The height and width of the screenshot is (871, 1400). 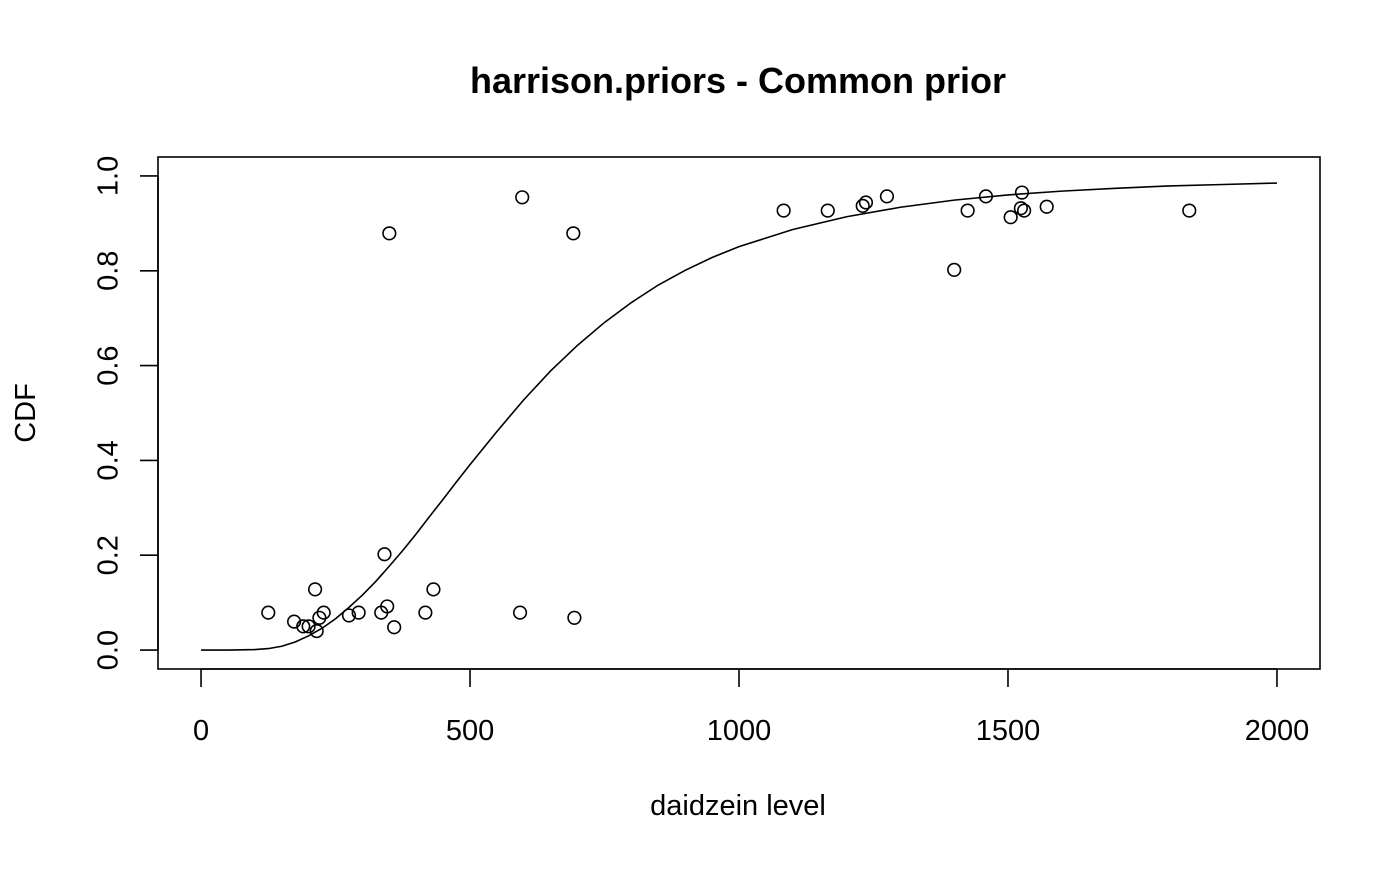 I want to click on y-tick-label: 0.2, so click(x=109, y=555).